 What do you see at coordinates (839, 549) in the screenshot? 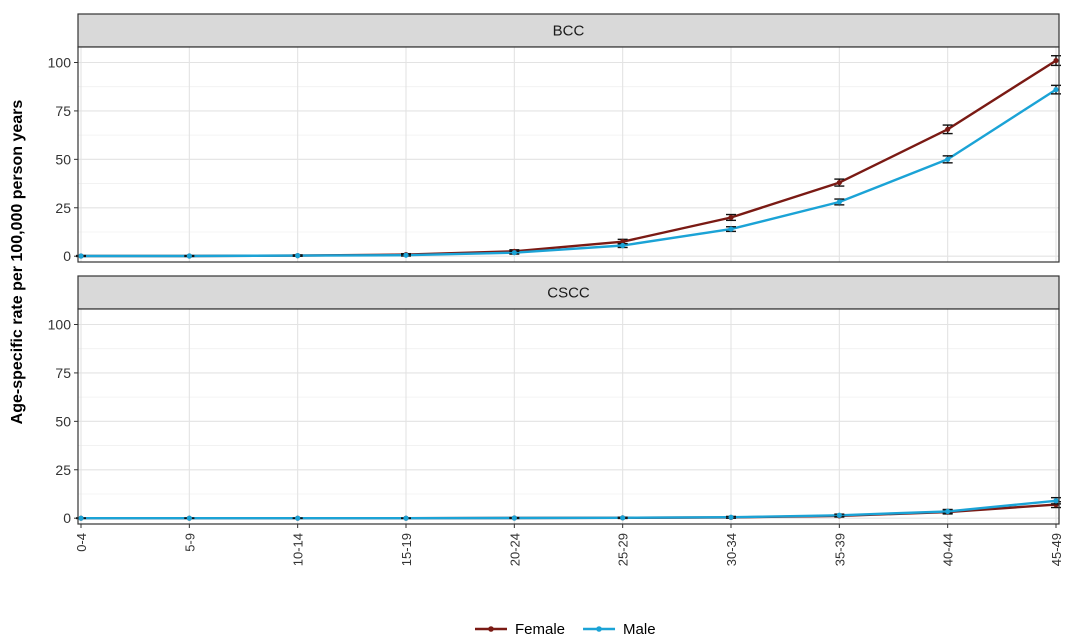
I see `x-tick-label: 35-39` at bounding box center [839, 549].